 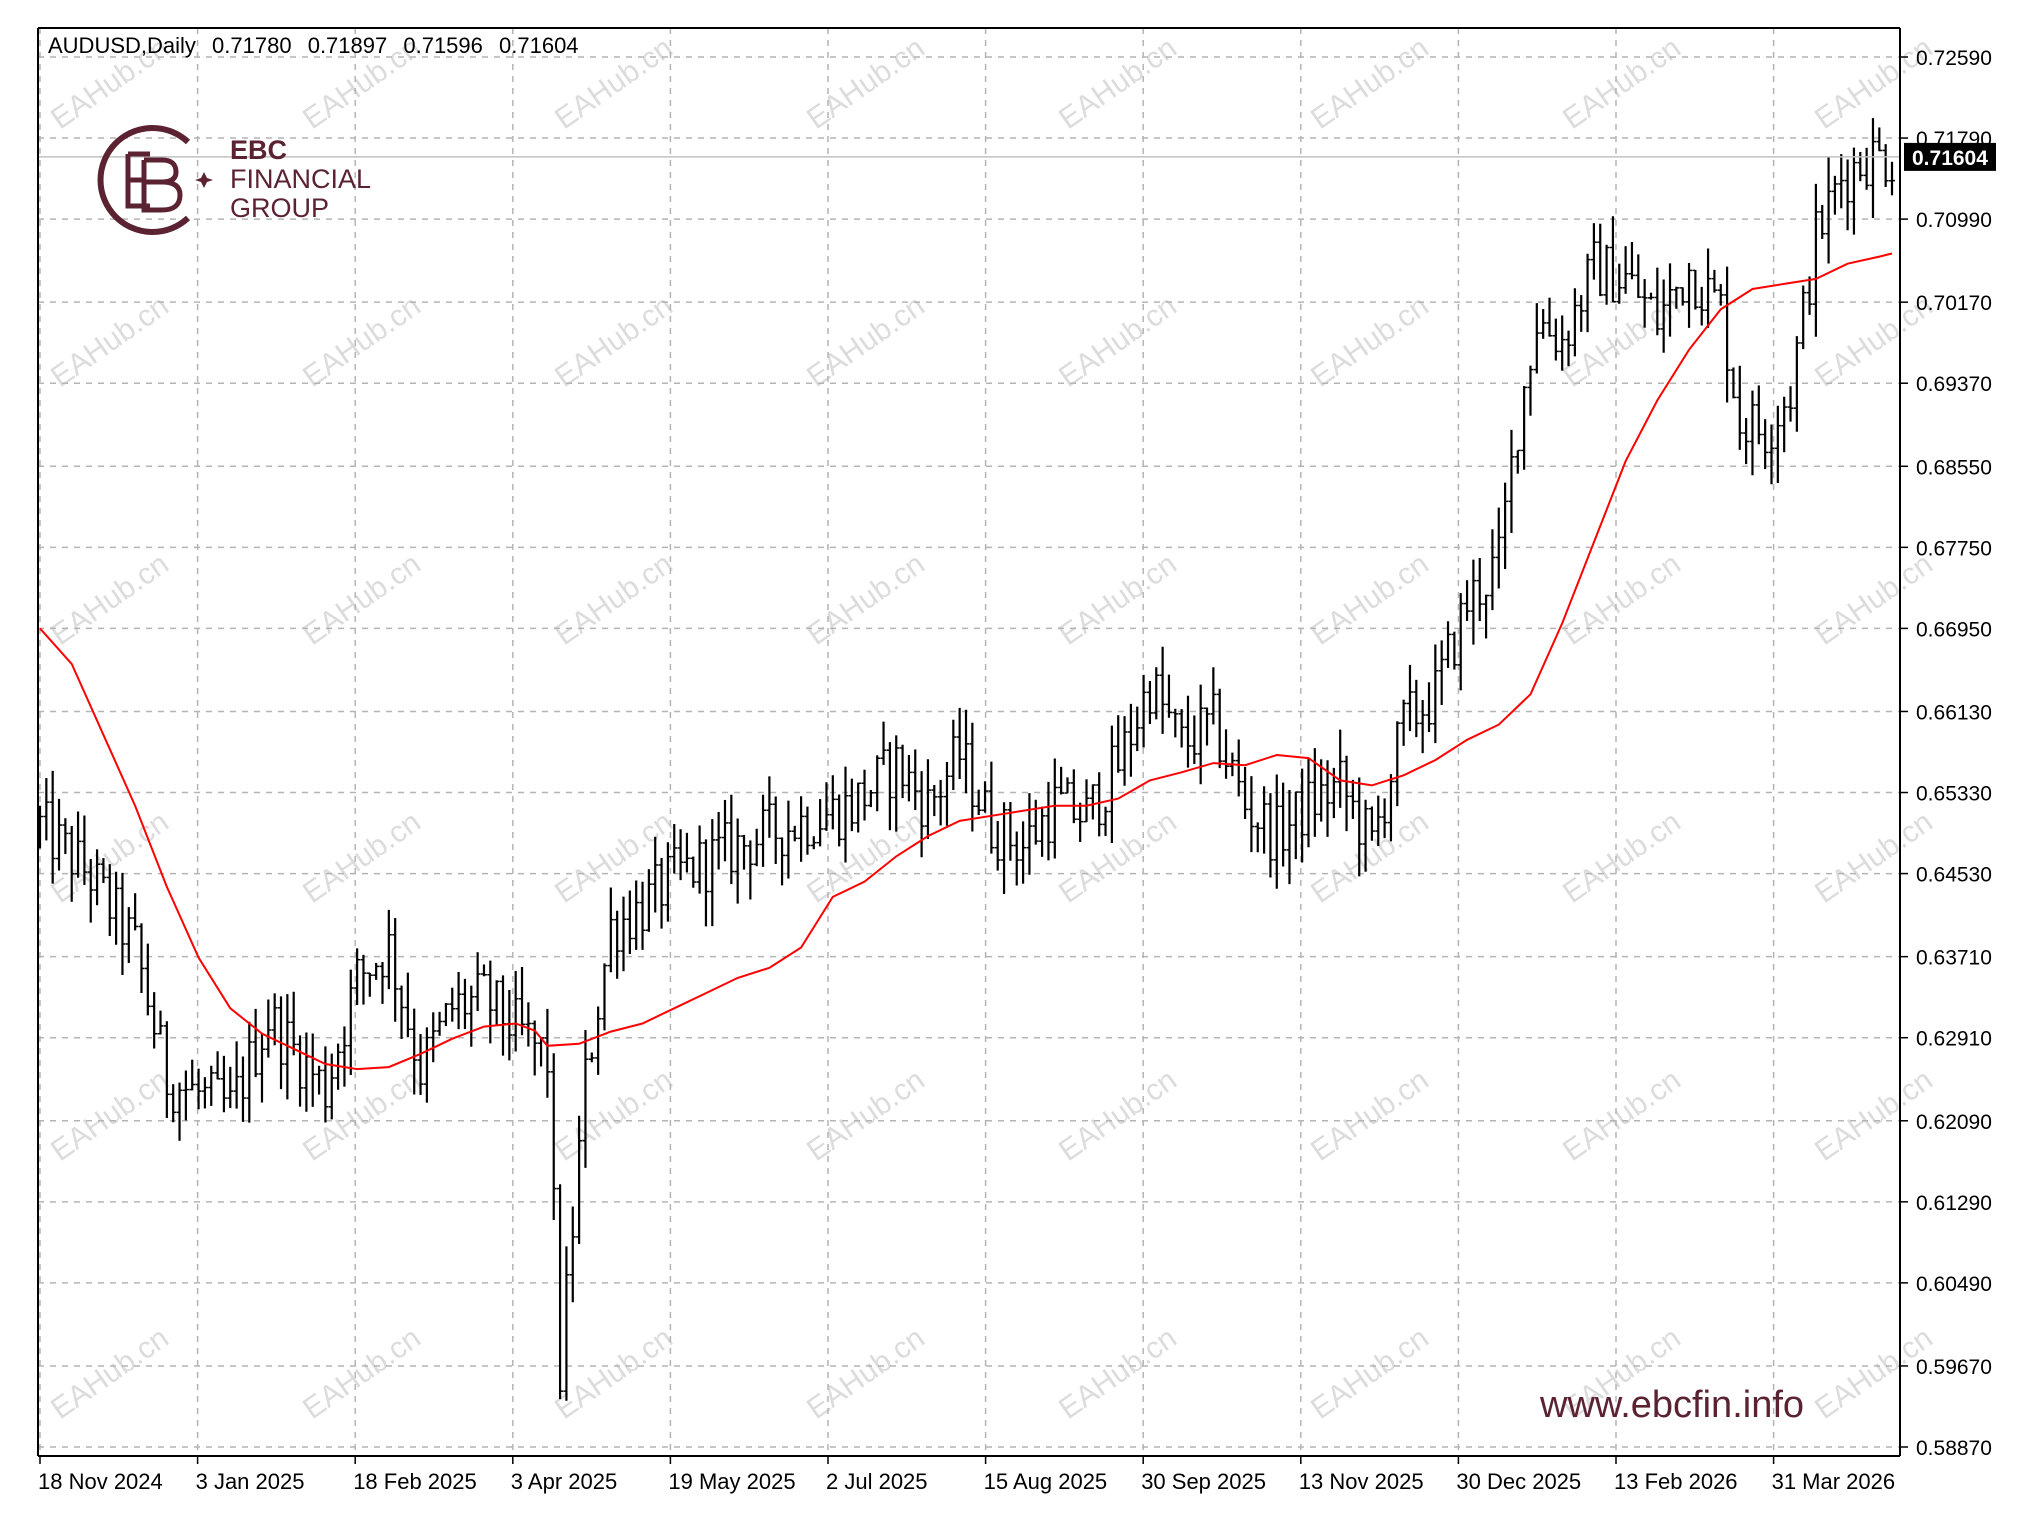 I want to click on y-tick-label: 0.61290, so click(x=1954, y=1203).